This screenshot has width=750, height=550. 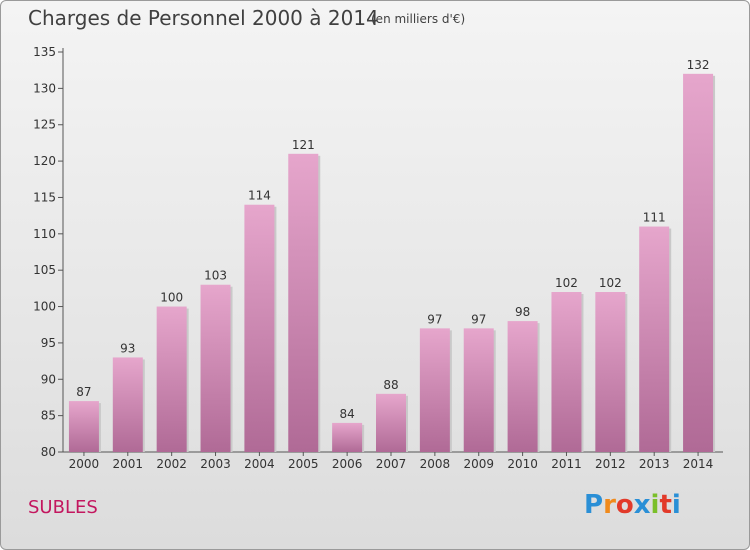 I want to click on x-tick-label: 2011, so click(x=566, y=464).